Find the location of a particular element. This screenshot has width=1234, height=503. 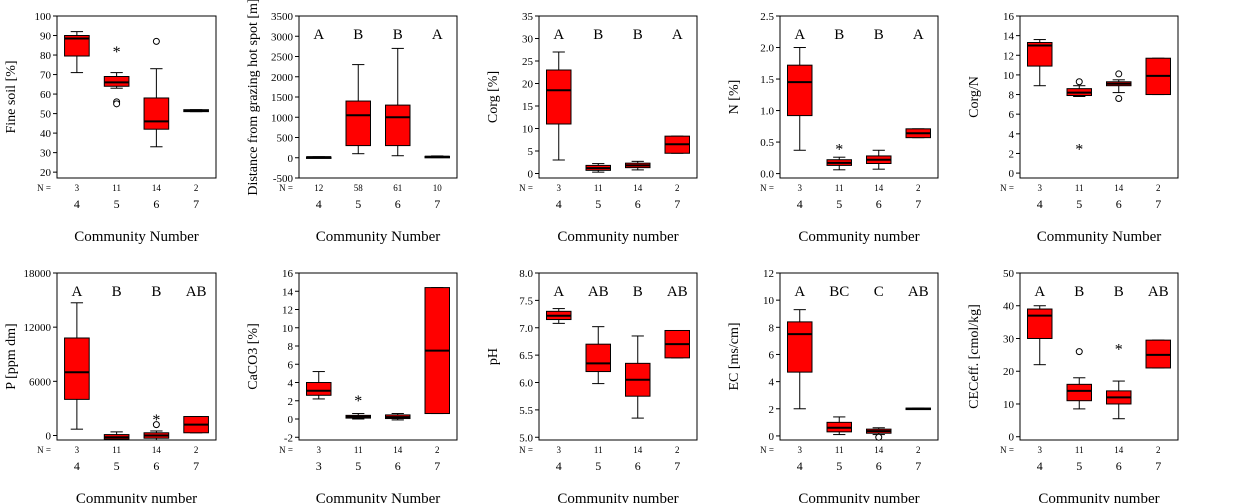

y-tick-label: 14 is located at coordinates (288, 292).